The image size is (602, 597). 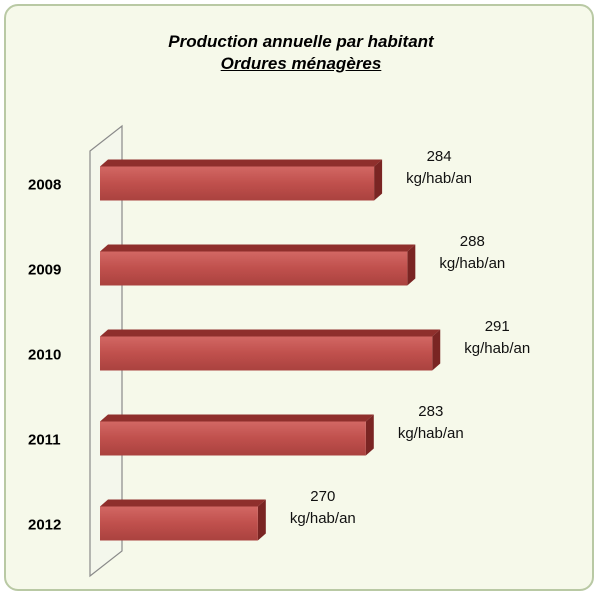 What do you see at coordinates (430, 422) in the screenshot?
I see `value-label: 283 kg/hab/an` at bounding box center [430, 422].